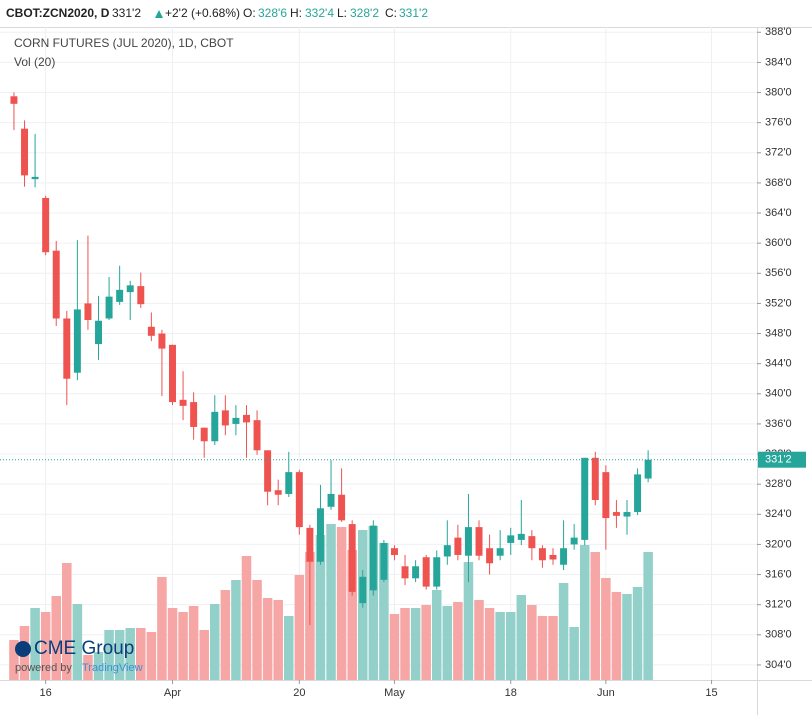 This screenshot has width=812, height=715. I want to click on last-price-box, so click(782, 459).